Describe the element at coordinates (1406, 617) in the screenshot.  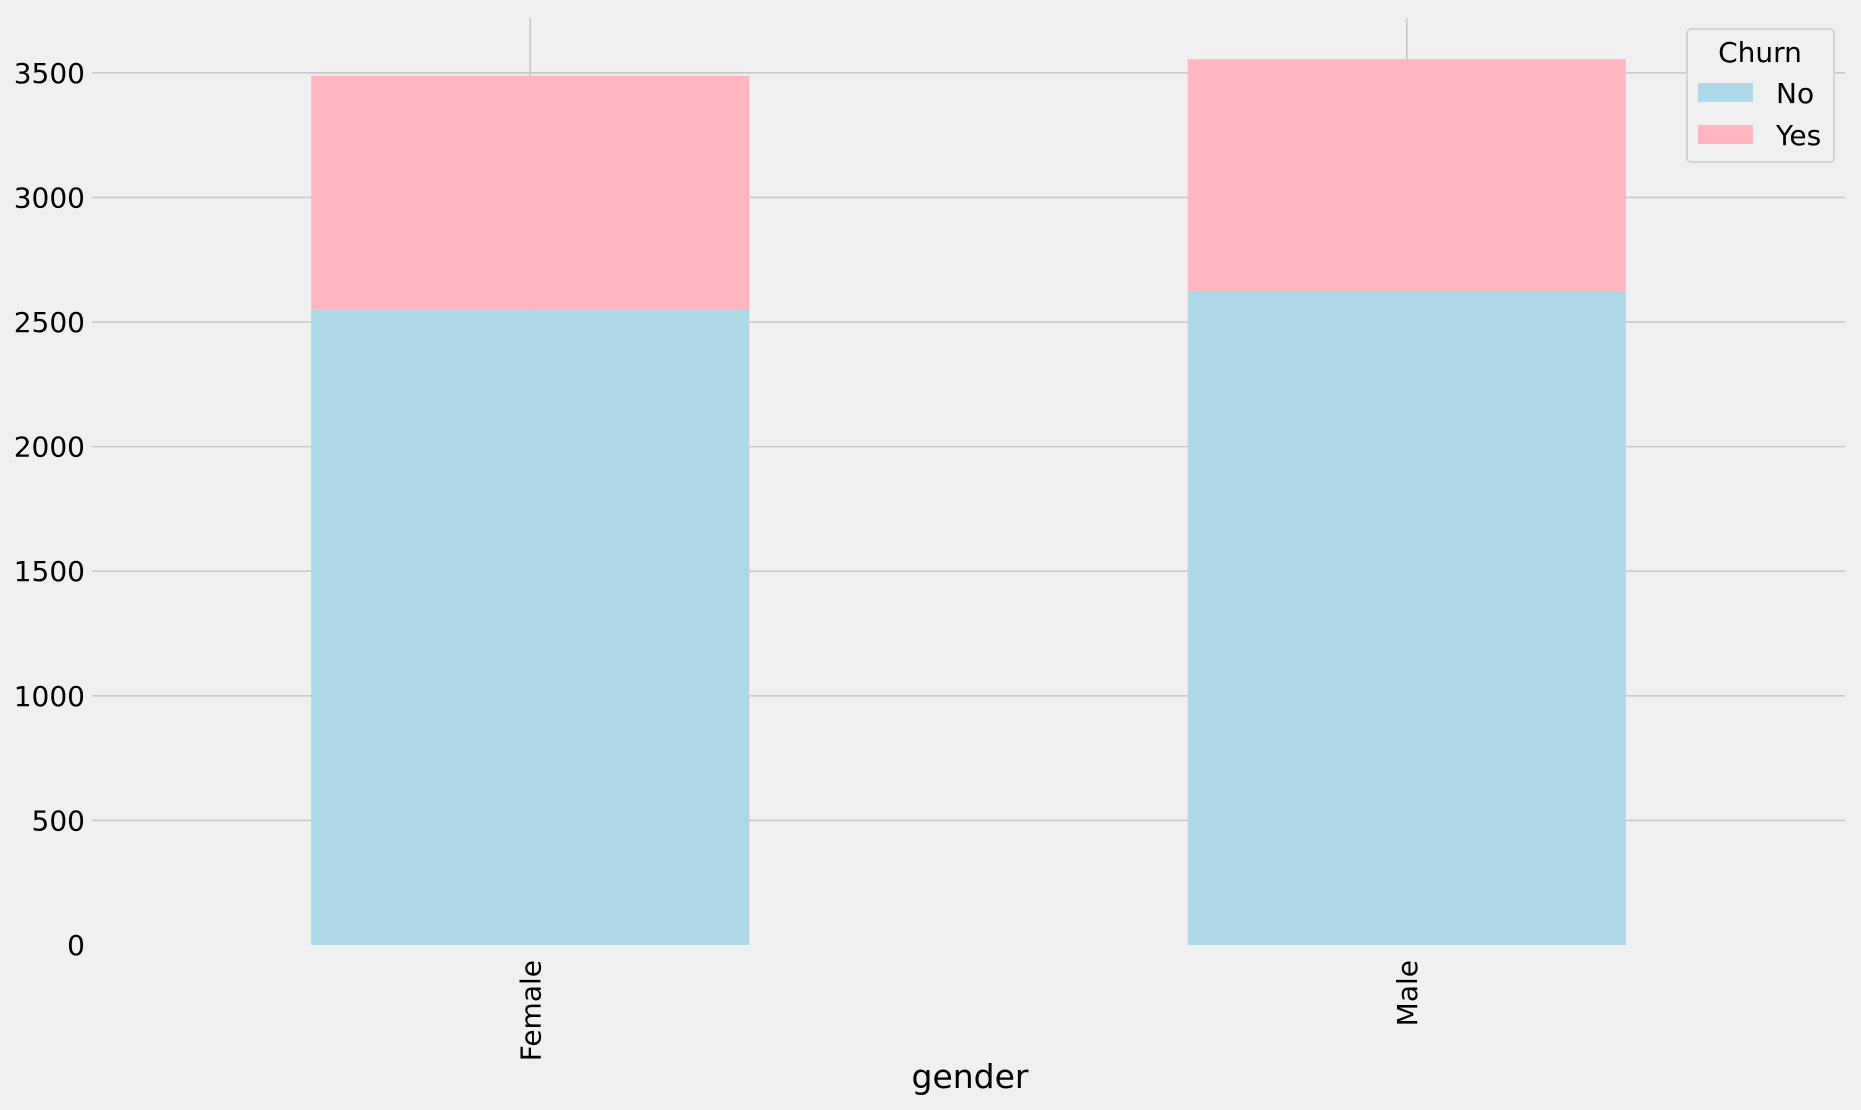
I see `bar-male-no` at that location.